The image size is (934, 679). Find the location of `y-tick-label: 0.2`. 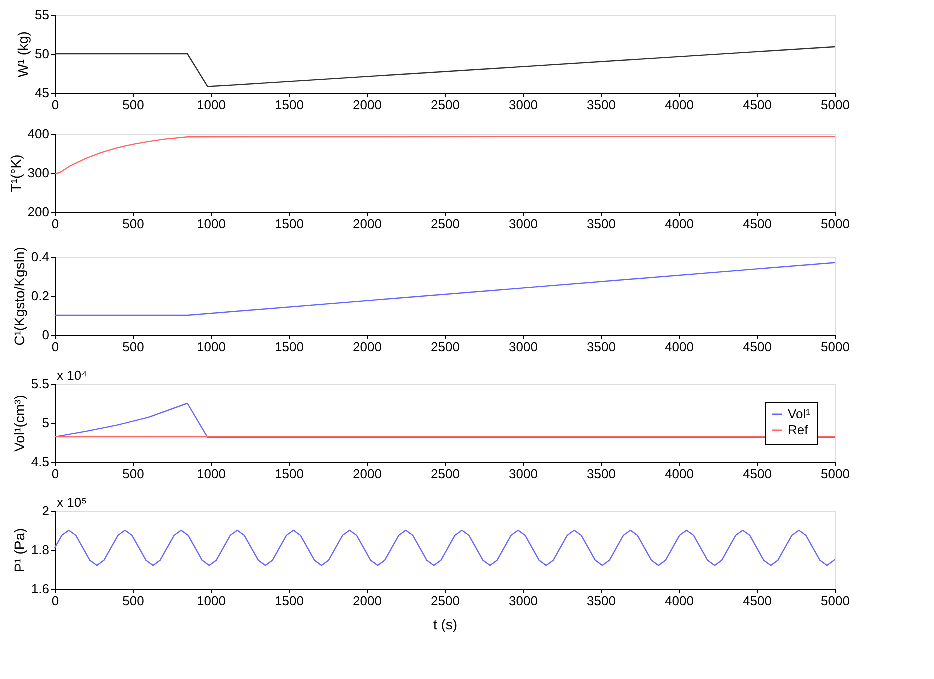

y-tick-label: 0.2 is located at coordinates (40, 296).